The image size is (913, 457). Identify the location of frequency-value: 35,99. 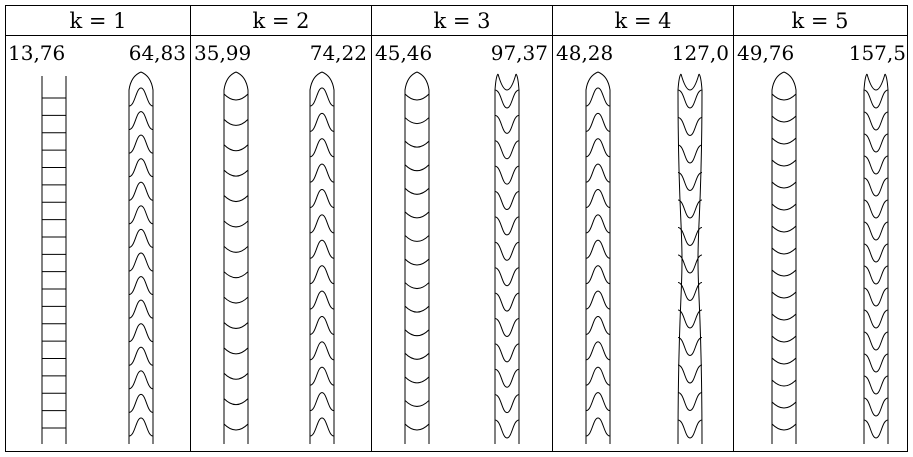
(222, 53).